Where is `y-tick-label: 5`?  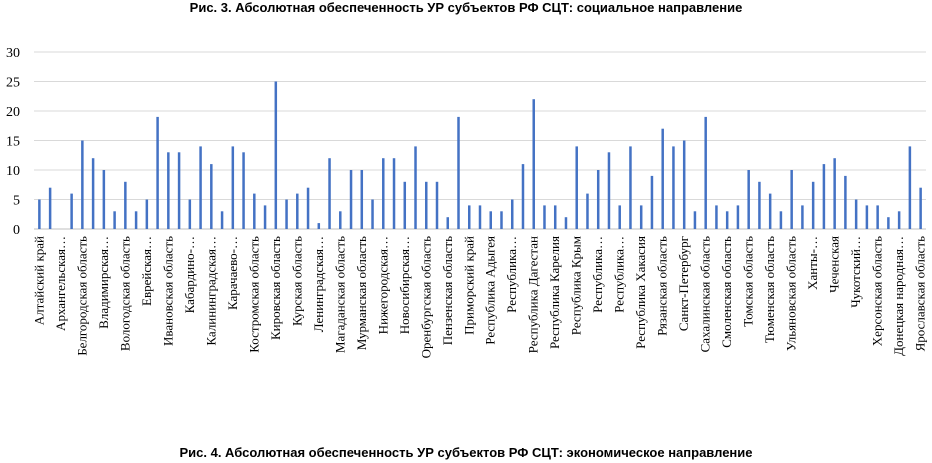
y-tick-label: 5 is located at coordinates (16, 201).